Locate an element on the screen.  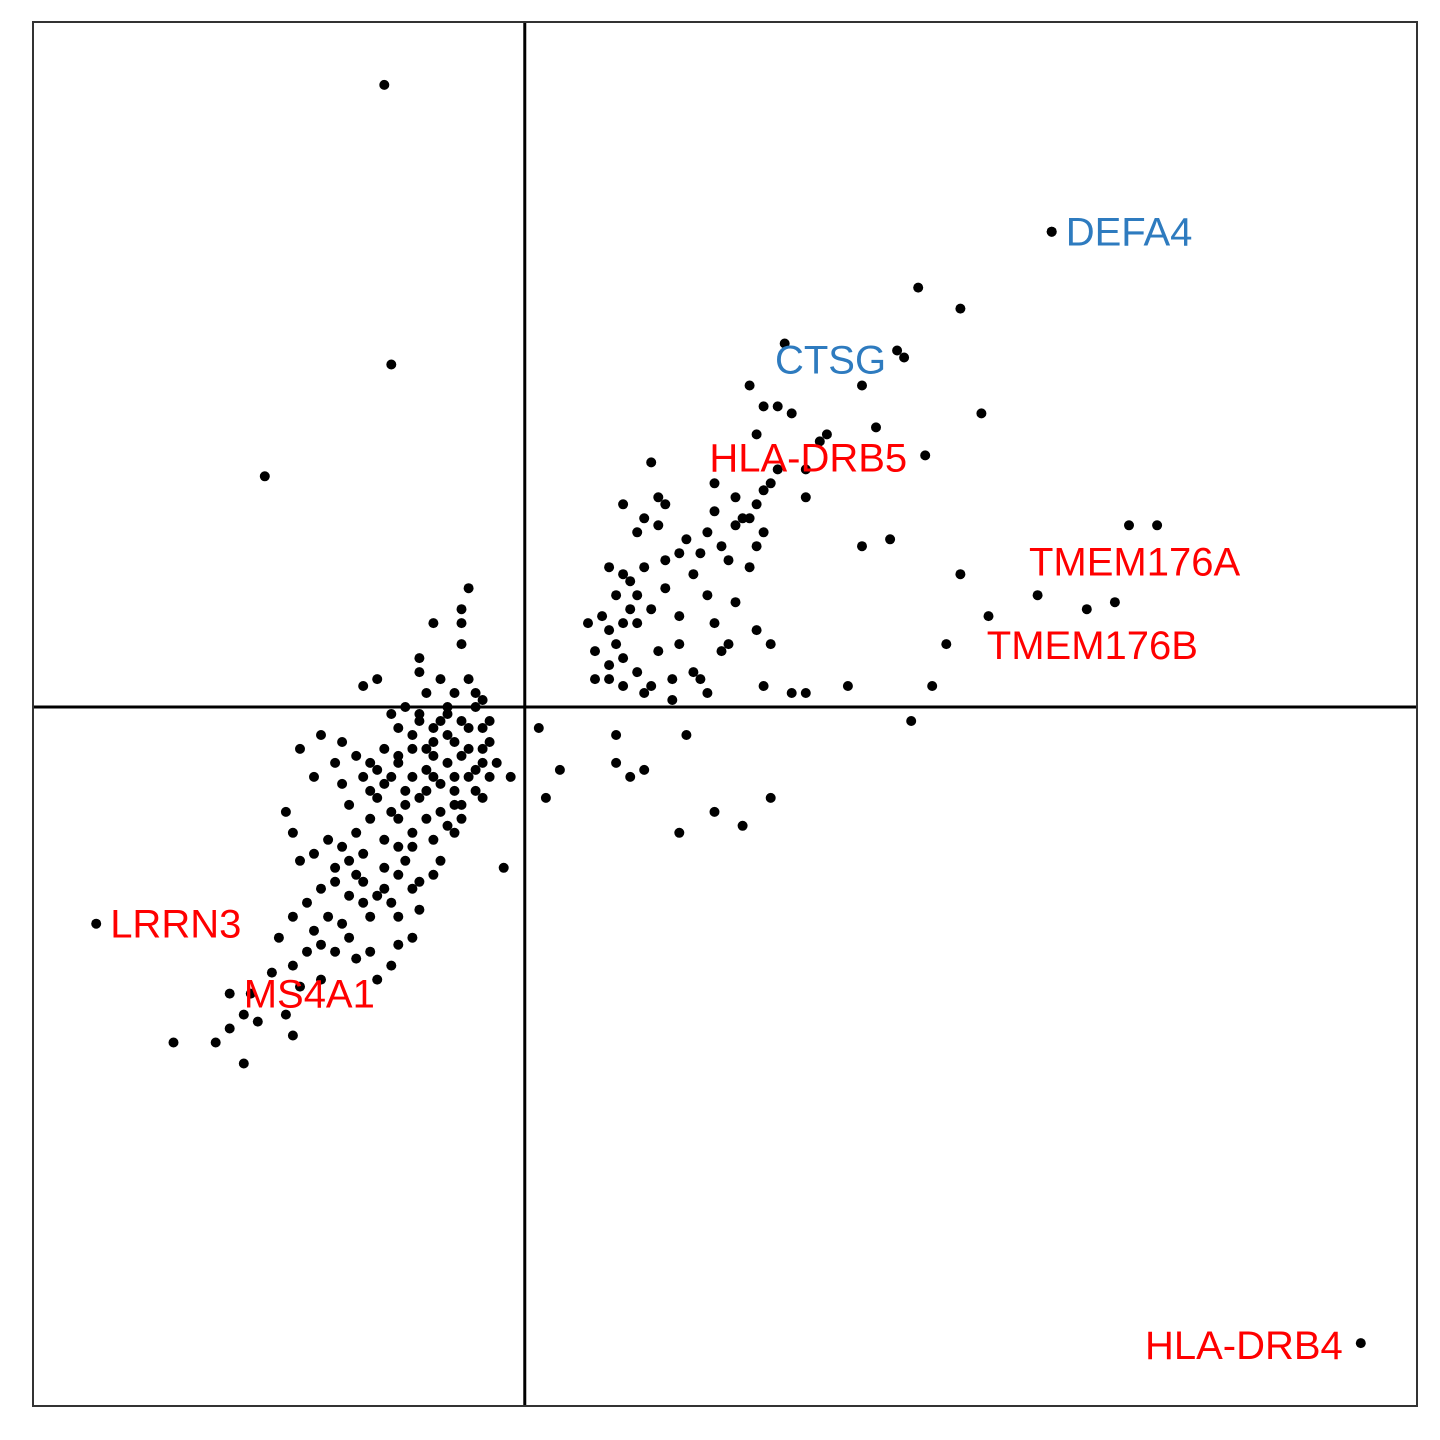
labeled-point-ctsg is located at coordinates (904, 357).